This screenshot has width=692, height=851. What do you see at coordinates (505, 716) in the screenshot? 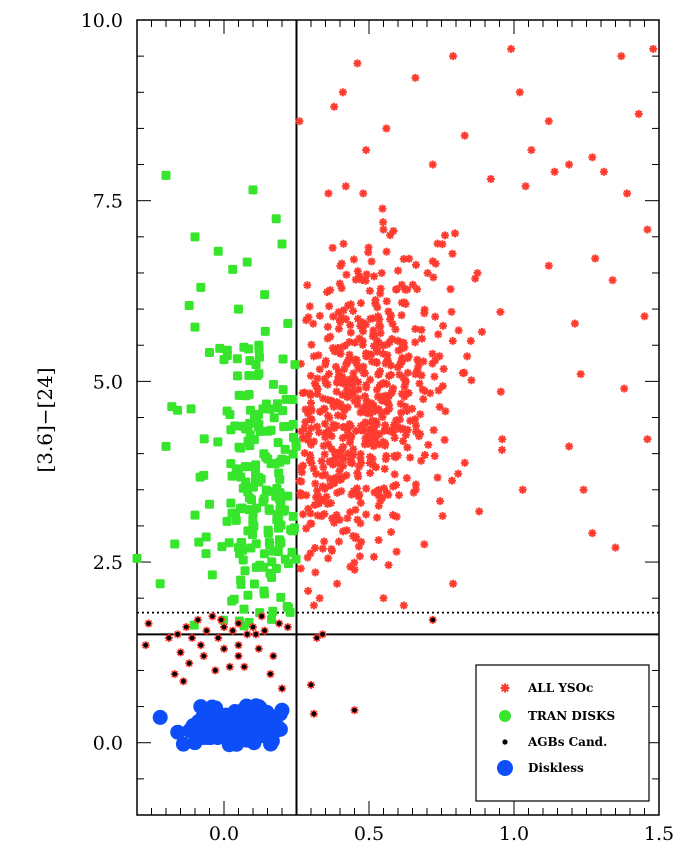
I see `legend-marker-tran-disks` at bounding box center [505, 716].